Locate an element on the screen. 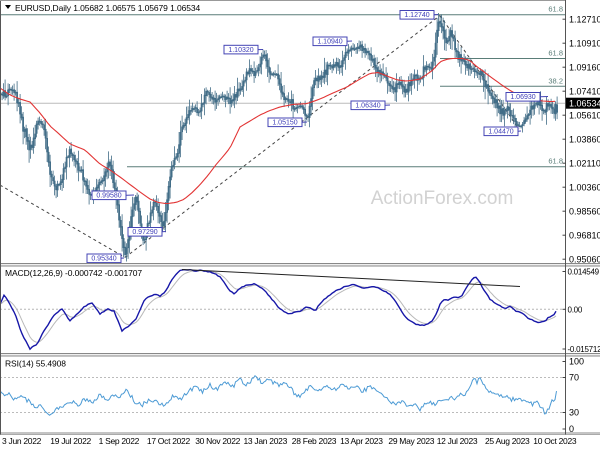  svg-text: 1.00360 is located at coordinates (584, 187).